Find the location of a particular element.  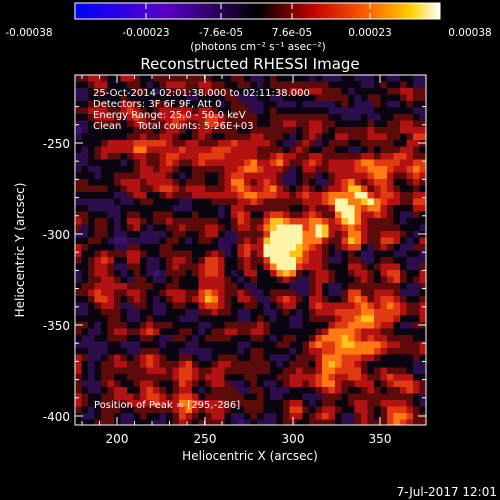

colorbar-unit-label: (photons cm⁻² s⁻¹ asec⁻²) is located at coordinates (257, 47).